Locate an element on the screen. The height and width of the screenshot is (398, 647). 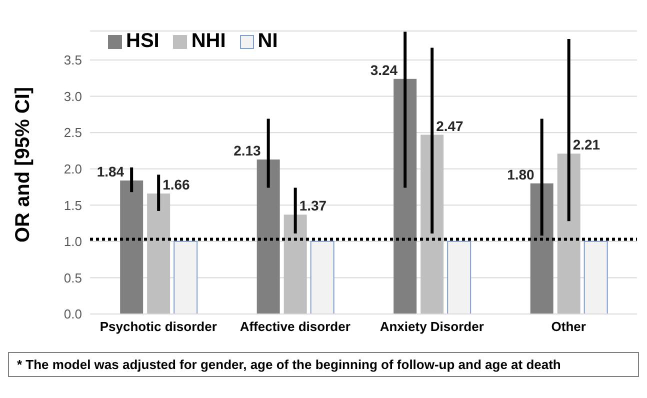
x-tick-label: Psychotic disorder is located at coordinates (158, 326).